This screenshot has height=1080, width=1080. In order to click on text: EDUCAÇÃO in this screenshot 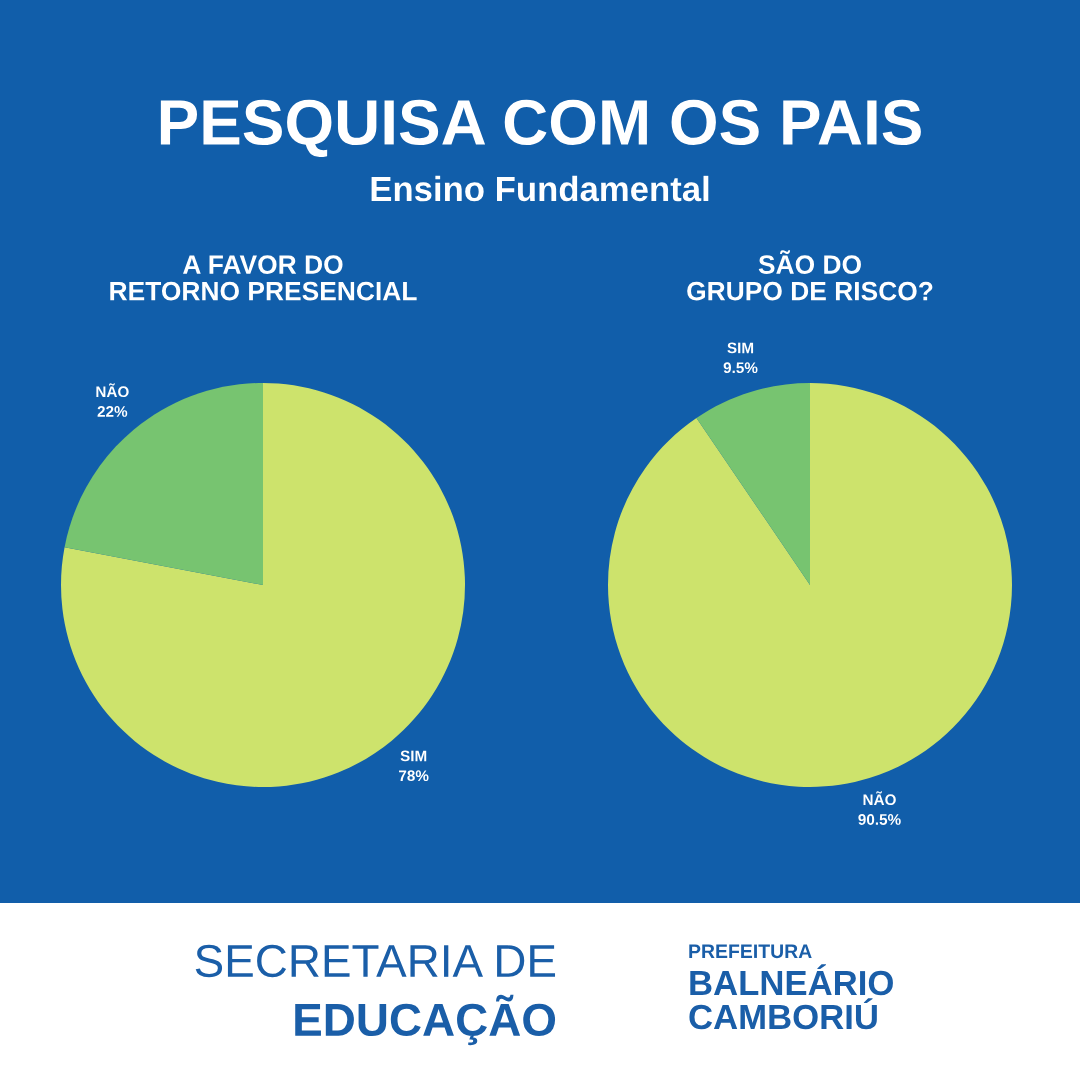, I will do `click(425, 1020)`.